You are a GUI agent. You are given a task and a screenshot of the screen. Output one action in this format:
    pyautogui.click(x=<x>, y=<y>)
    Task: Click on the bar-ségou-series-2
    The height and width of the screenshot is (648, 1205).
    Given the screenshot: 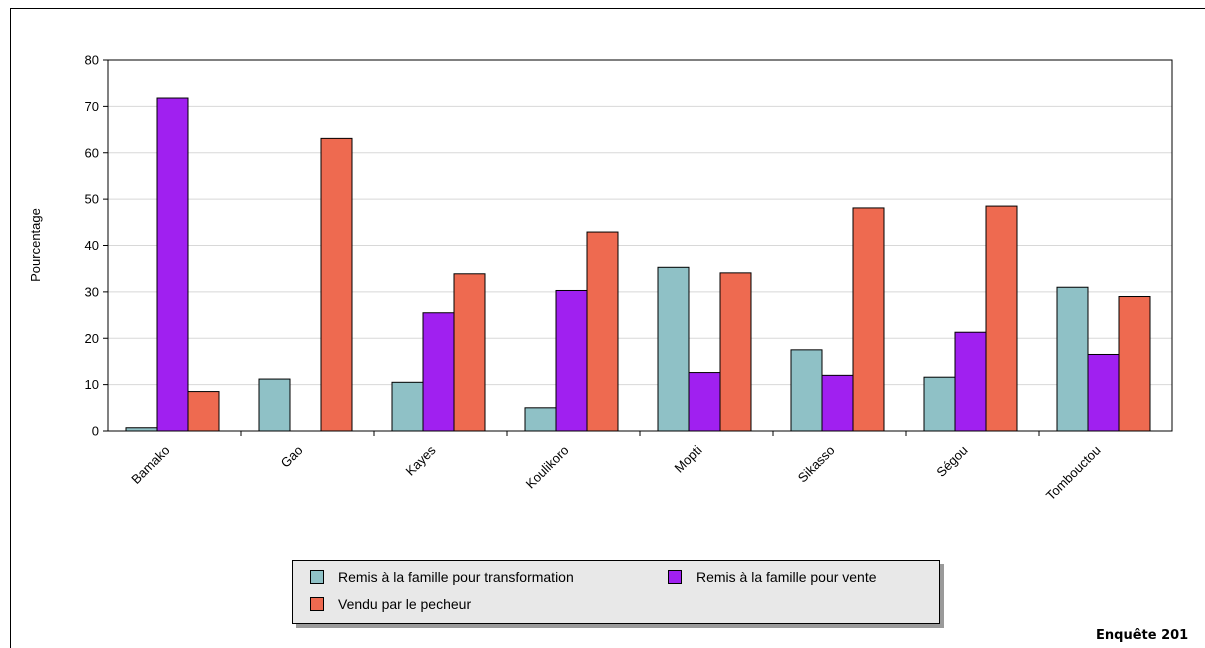 What is the action you would take?
    pyautogui.click(x=1001, y=318)
    